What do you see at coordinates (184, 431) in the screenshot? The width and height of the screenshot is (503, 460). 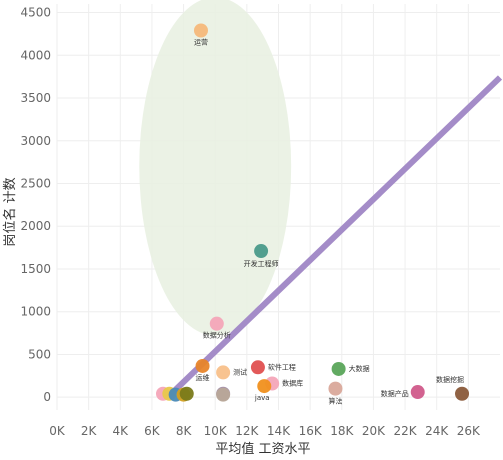 I see `x-tick-label: 8K` at bounding box center [184, 431].